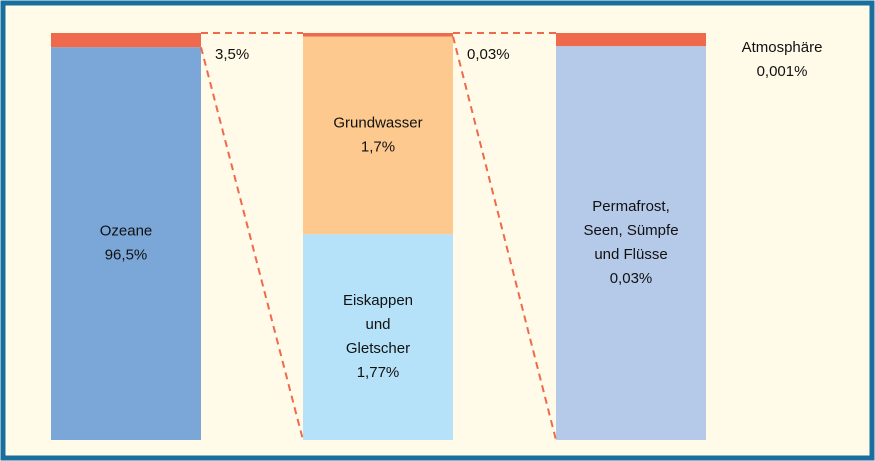 The height and width of the screenshot is (461, 875). Describe the element at coordinates (630, 230) in the screenshot. I see `segment-label: Seen, Sümpfe` at that location.